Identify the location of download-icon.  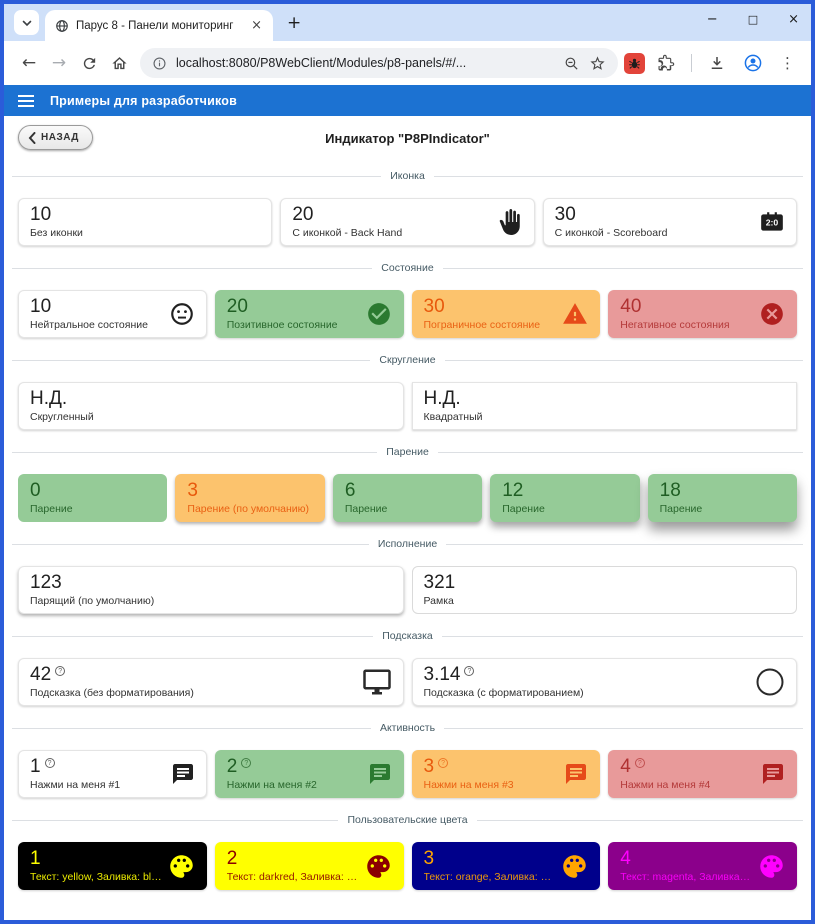
(717, 63).